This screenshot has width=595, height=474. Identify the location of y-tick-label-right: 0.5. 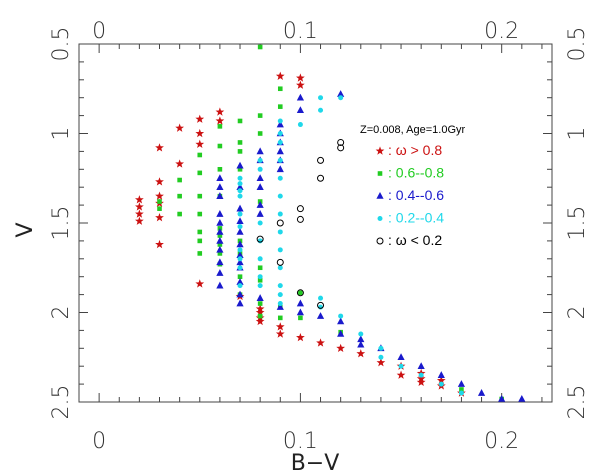
(577, 44).